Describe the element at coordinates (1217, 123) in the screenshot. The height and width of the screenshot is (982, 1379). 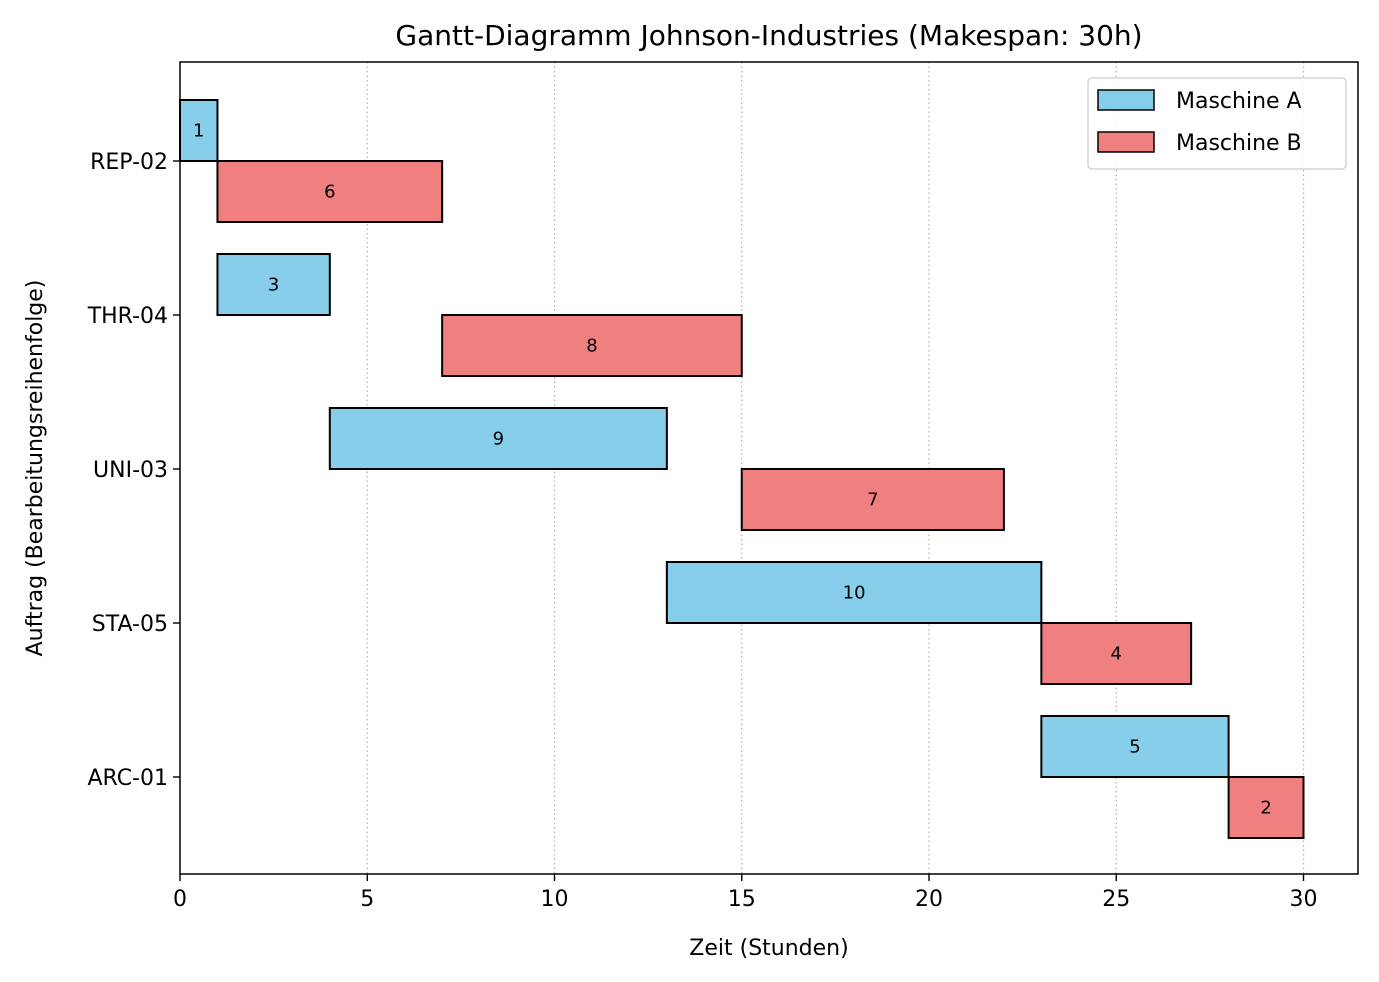
I see `legend: Maschine A Maschine B` at that location.